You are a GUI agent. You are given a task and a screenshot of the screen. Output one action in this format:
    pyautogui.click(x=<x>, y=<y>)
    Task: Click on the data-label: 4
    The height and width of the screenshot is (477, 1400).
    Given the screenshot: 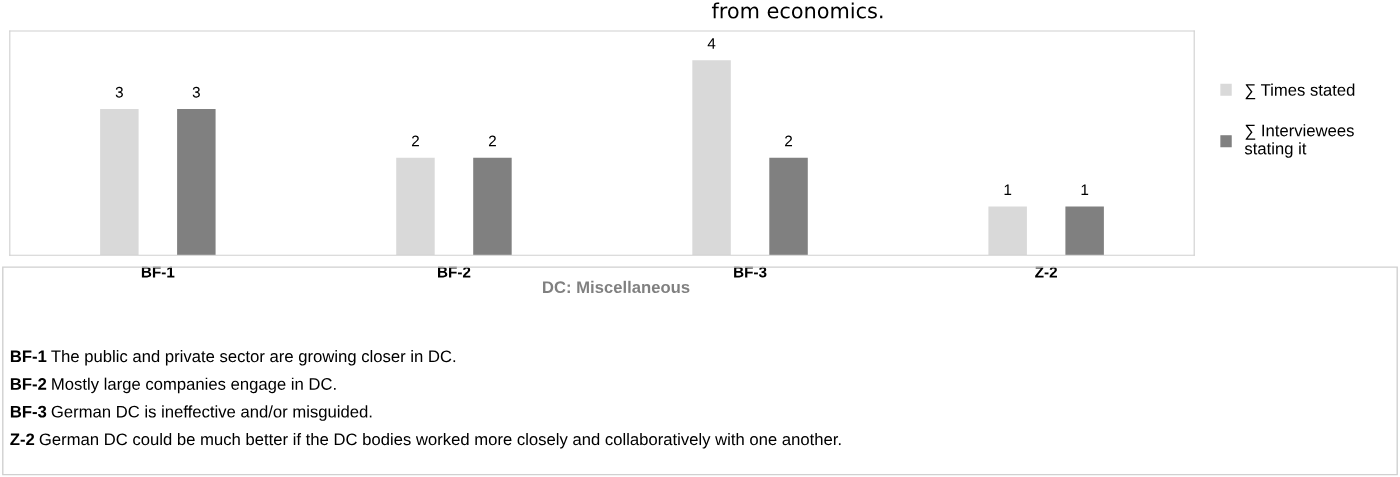 What is the action you would take?
    pyautogui.click(x=711, y=43)
    